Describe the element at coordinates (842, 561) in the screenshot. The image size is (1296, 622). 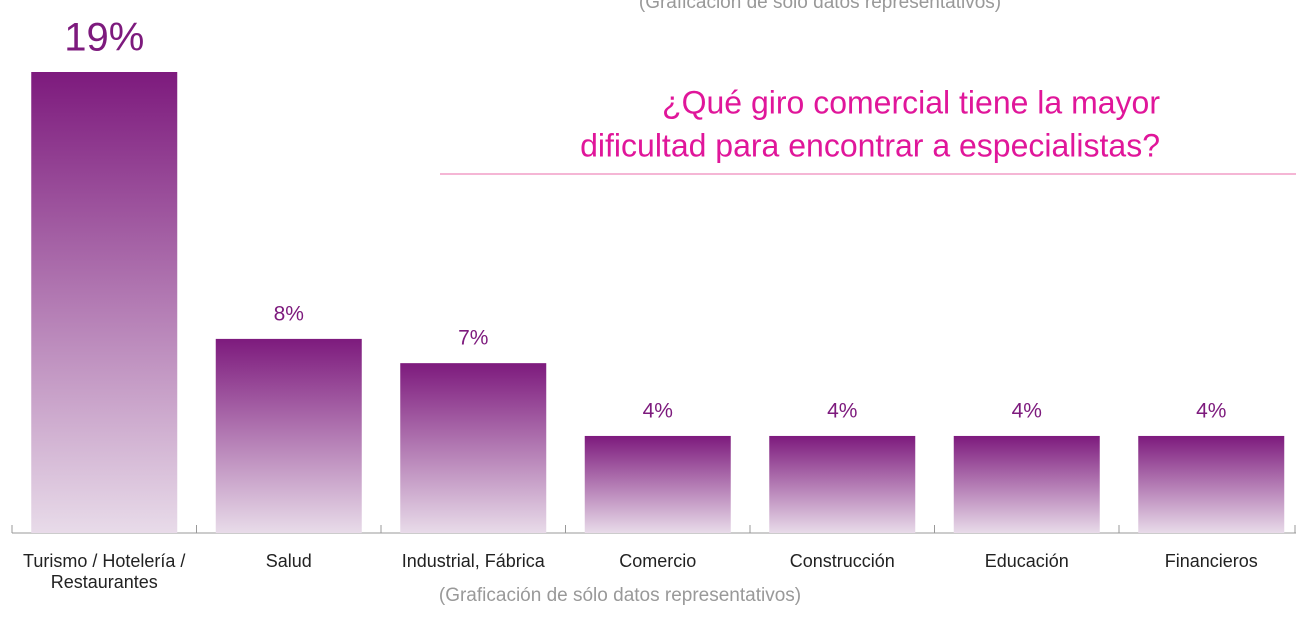
I see `x-tick-label: Construcción` at that location.